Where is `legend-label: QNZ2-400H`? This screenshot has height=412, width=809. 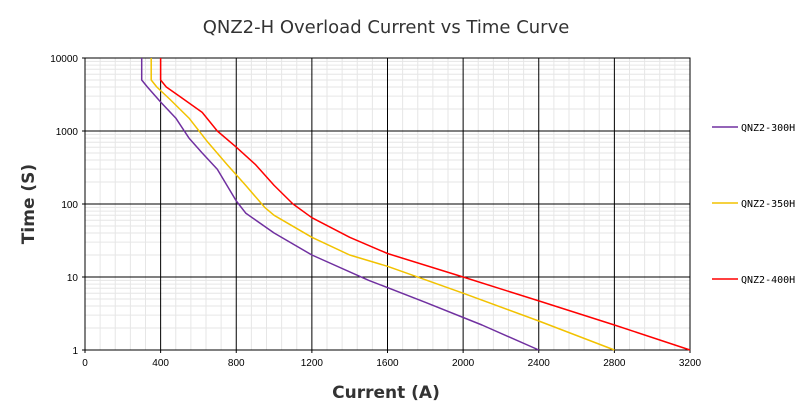
legend-label: QNZ2-400H is located at coordinates (768, 280).